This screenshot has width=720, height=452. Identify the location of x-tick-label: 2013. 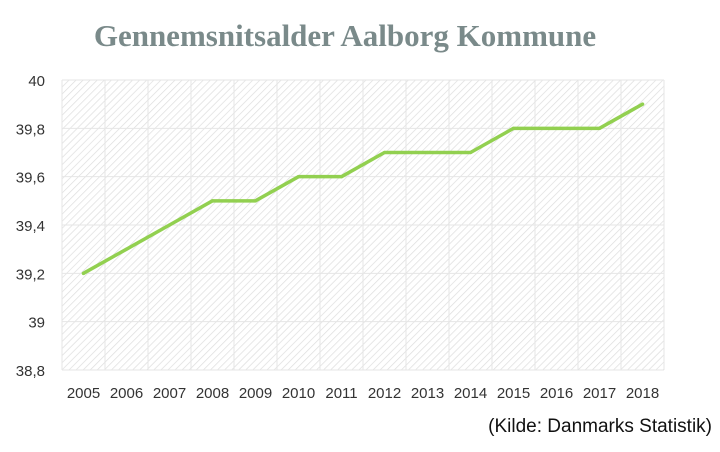
(427, 393).